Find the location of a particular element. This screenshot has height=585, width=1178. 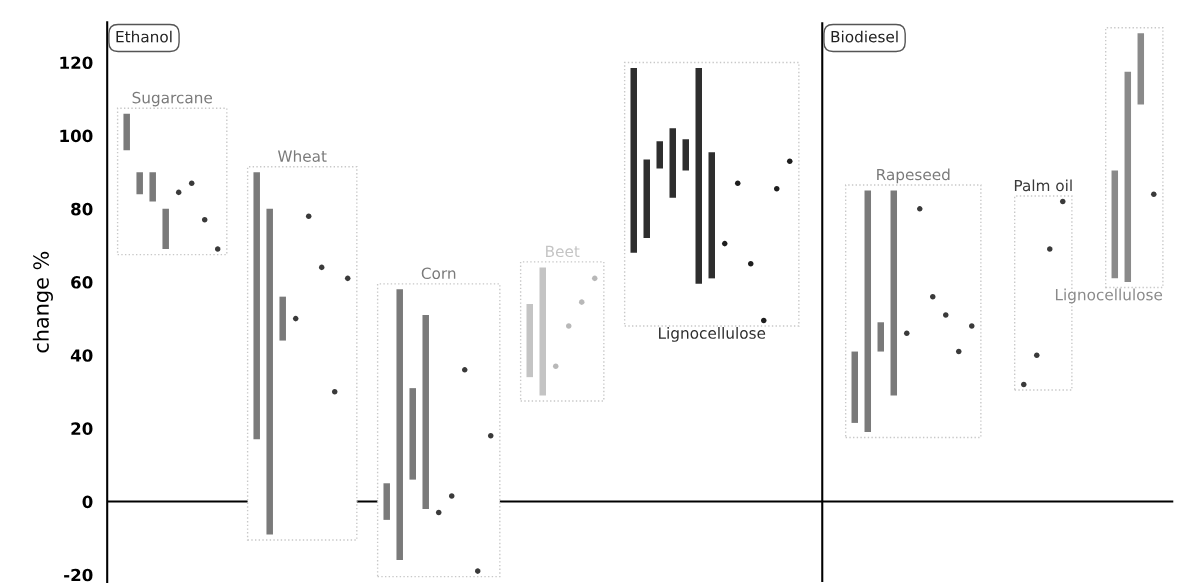

series-label: Lignocellulose is located at coordinates (1109, 296).